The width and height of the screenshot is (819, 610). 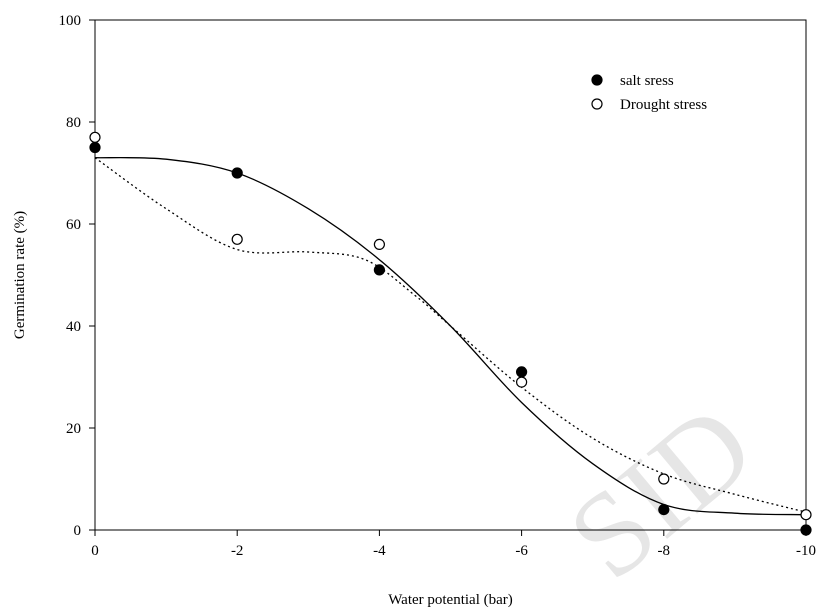 What do you see at coordinates (73, 123) in the screenshot?
I see `y-tick-label: 80` at bounding box center [73, 123].